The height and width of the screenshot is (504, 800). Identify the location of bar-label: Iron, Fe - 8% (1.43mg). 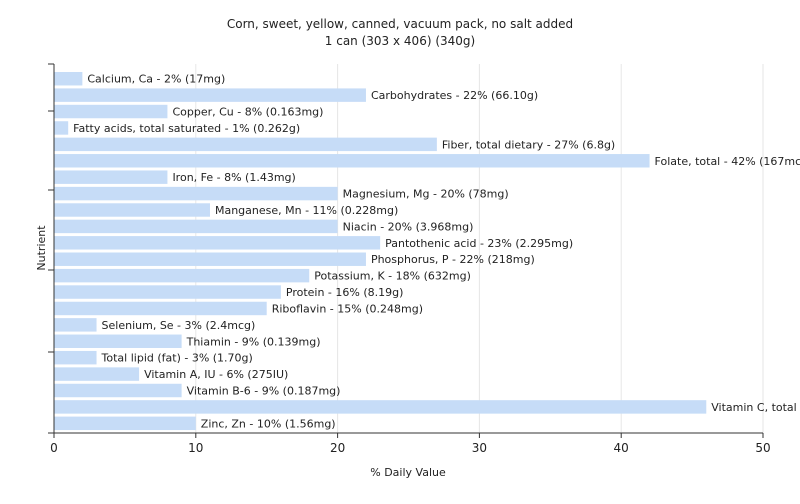
(233, 177).